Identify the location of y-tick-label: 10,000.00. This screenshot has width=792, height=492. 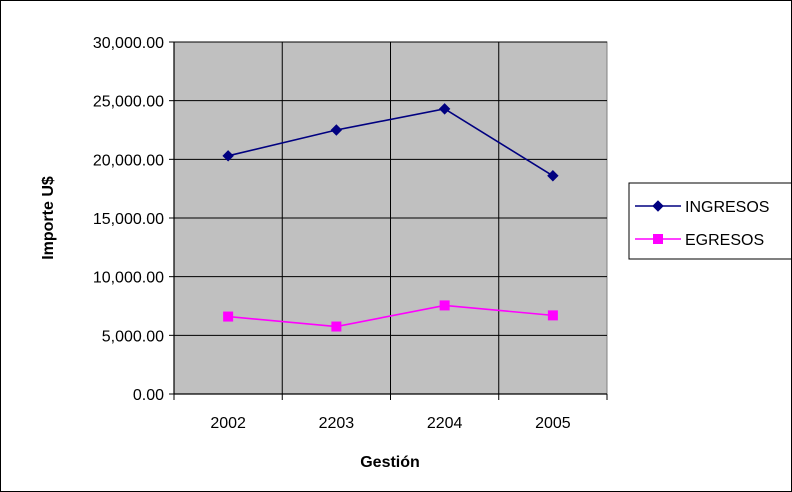
(128, 278).